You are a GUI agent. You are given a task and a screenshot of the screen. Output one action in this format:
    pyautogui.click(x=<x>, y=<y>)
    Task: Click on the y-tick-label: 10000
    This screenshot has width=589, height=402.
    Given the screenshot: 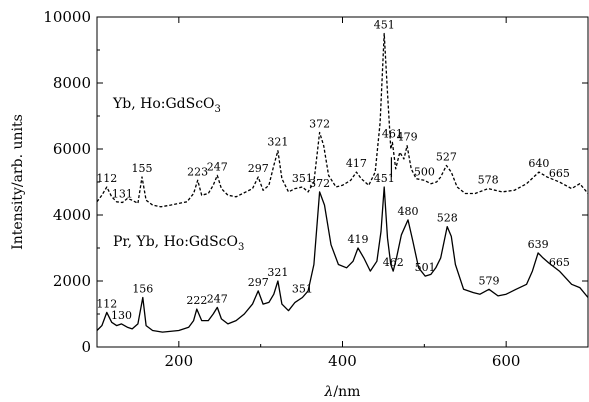 What is the action you would take?
    pyautogui.click(x=67, y=17)
    